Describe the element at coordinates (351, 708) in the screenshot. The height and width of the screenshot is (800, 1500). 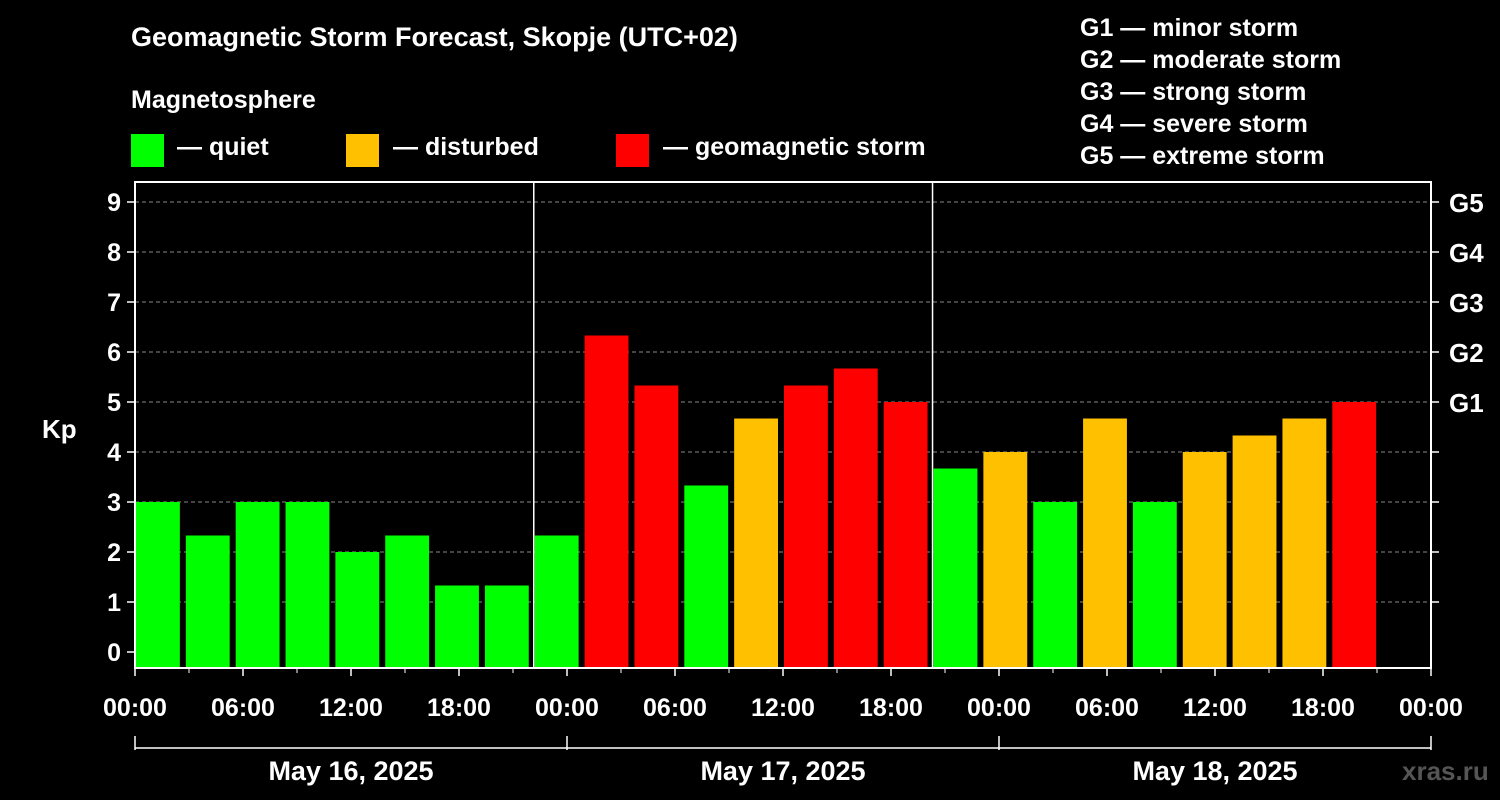
I see `x-tick-label-2: 12:00` at that location.